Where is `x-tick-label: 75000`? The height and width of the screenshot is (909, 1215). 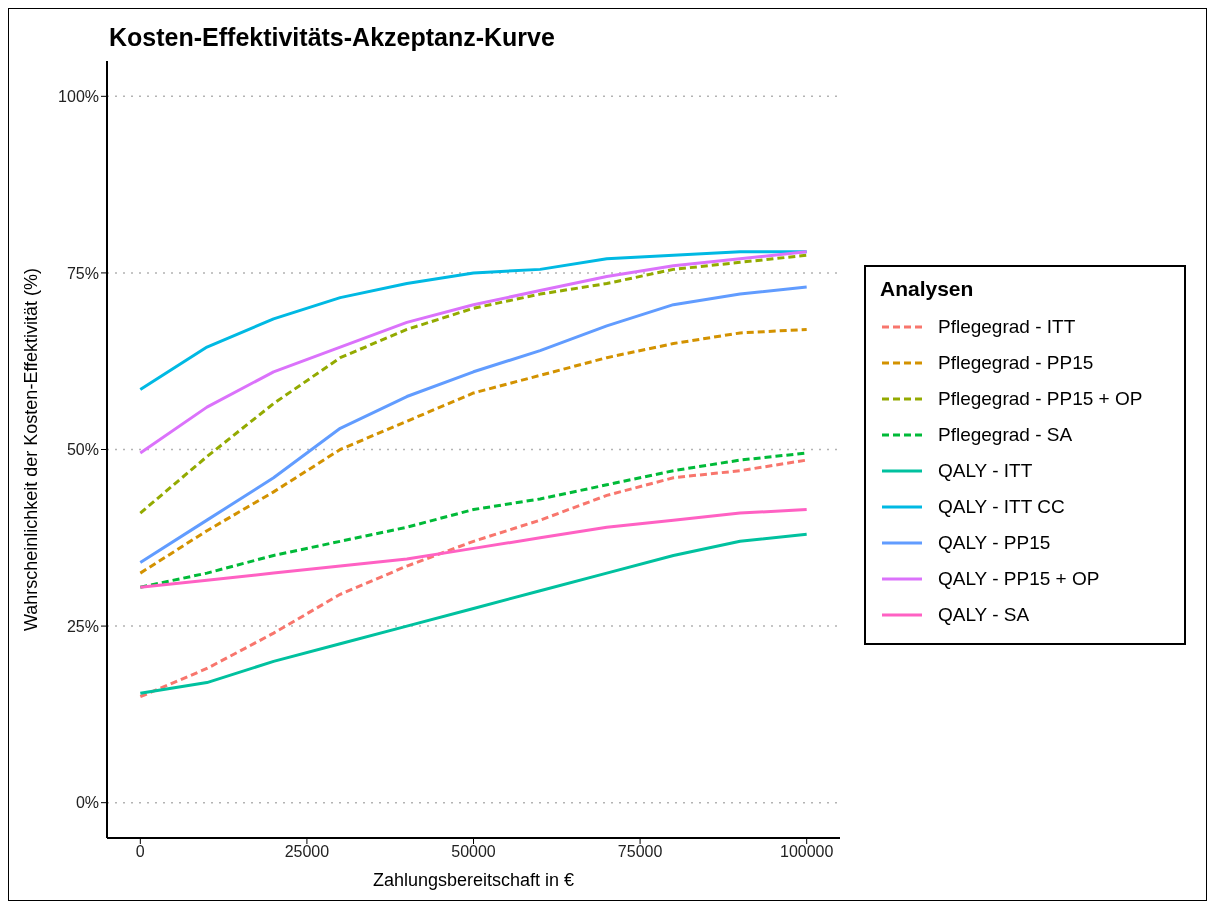 x-tick-label: 75000 is located at coordinates (640, 852).